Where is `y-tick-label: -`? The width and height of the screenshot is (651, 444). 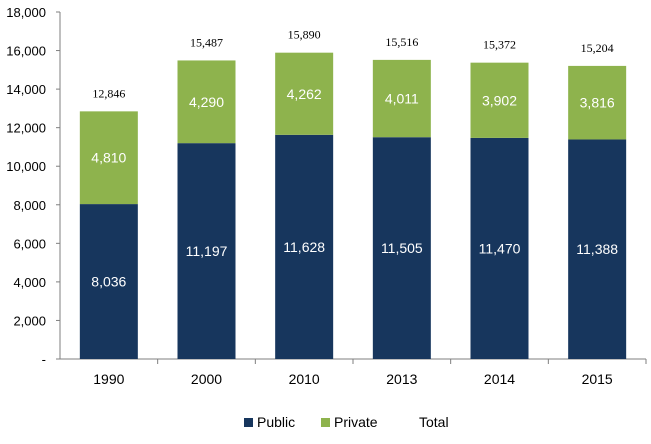 y-tick-label: - is located at coordinates (44, 359).